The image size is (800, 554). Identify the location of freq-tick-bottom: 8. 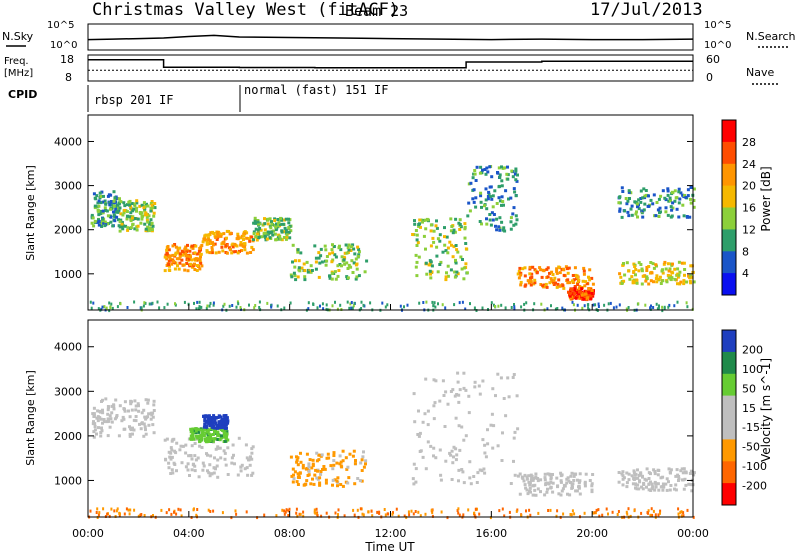
(68, 77).